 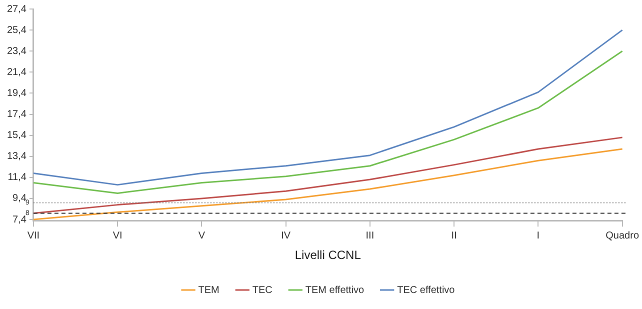 I want to click on y-tick-label: 7,4, so click(x=19, y=220).